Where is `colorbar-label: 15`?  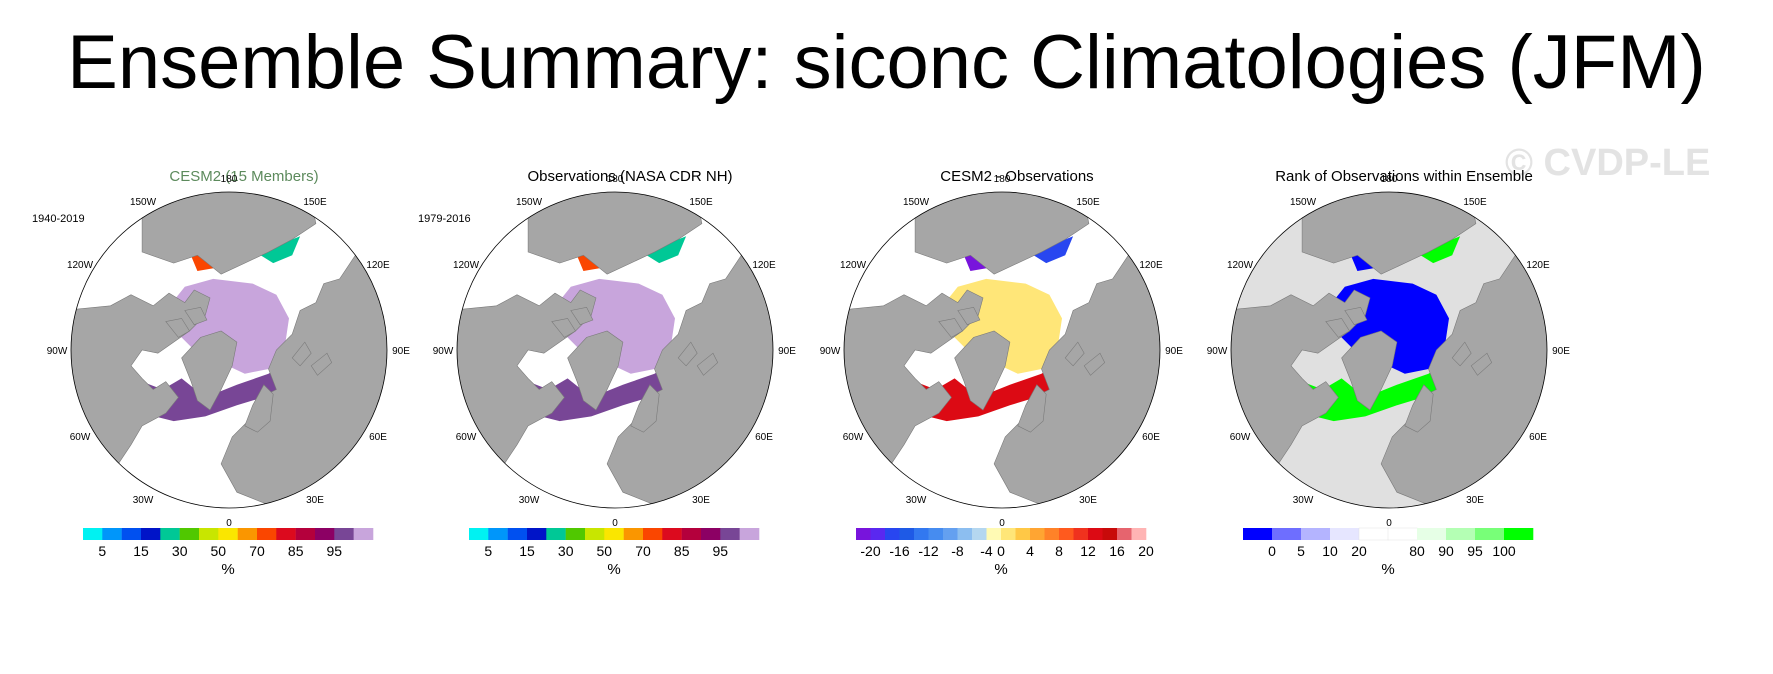 colorbar-label: 15 is located at coordinates (527, 551).